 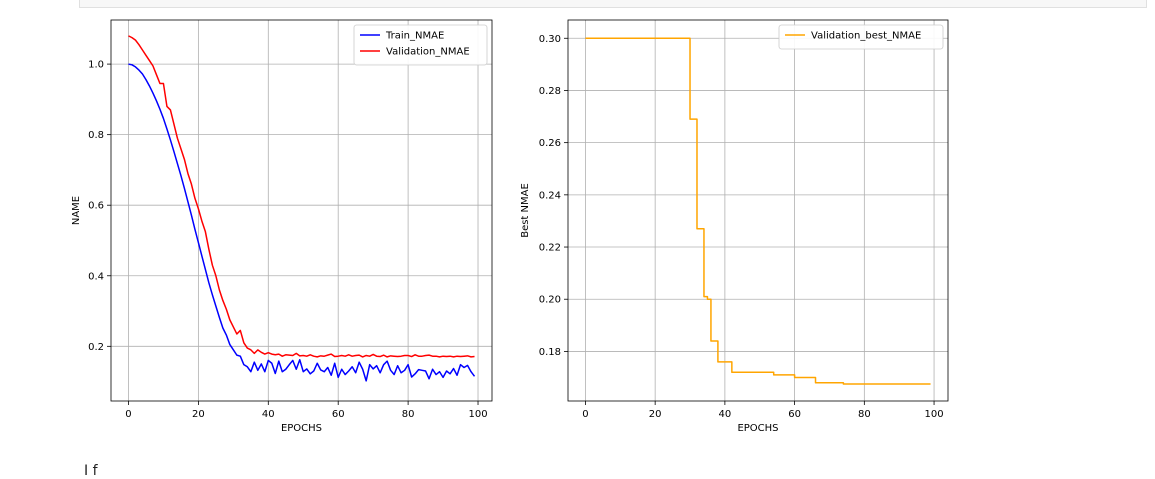 I want to click on y-tick-label: 0.2, so click(x=96, y=347).